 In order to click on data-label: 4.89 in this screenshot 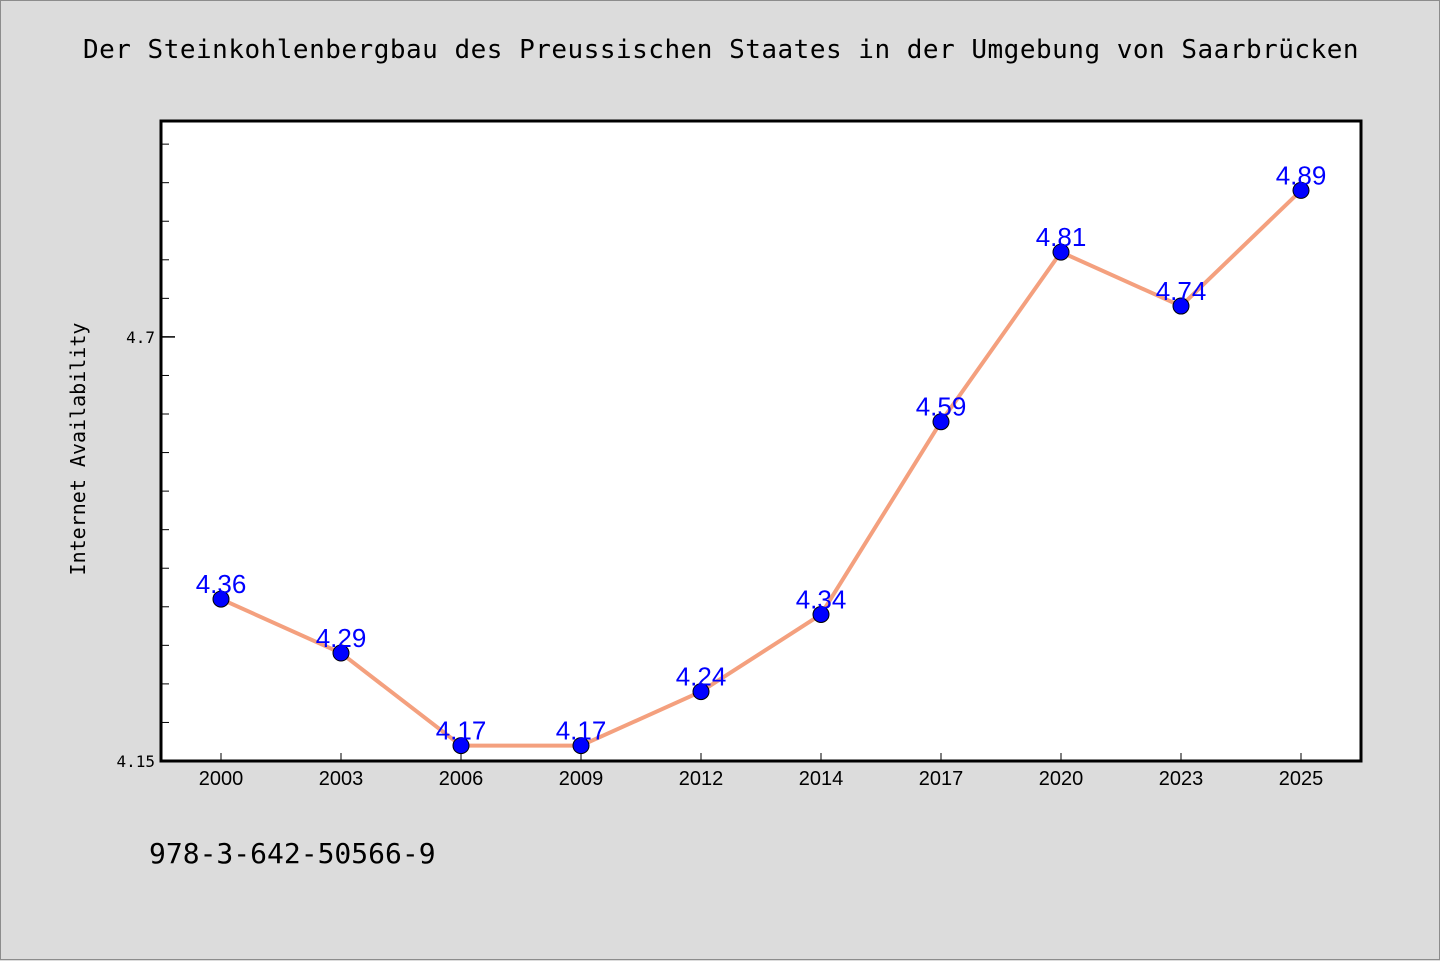, I will do `click(1301, 175)`.